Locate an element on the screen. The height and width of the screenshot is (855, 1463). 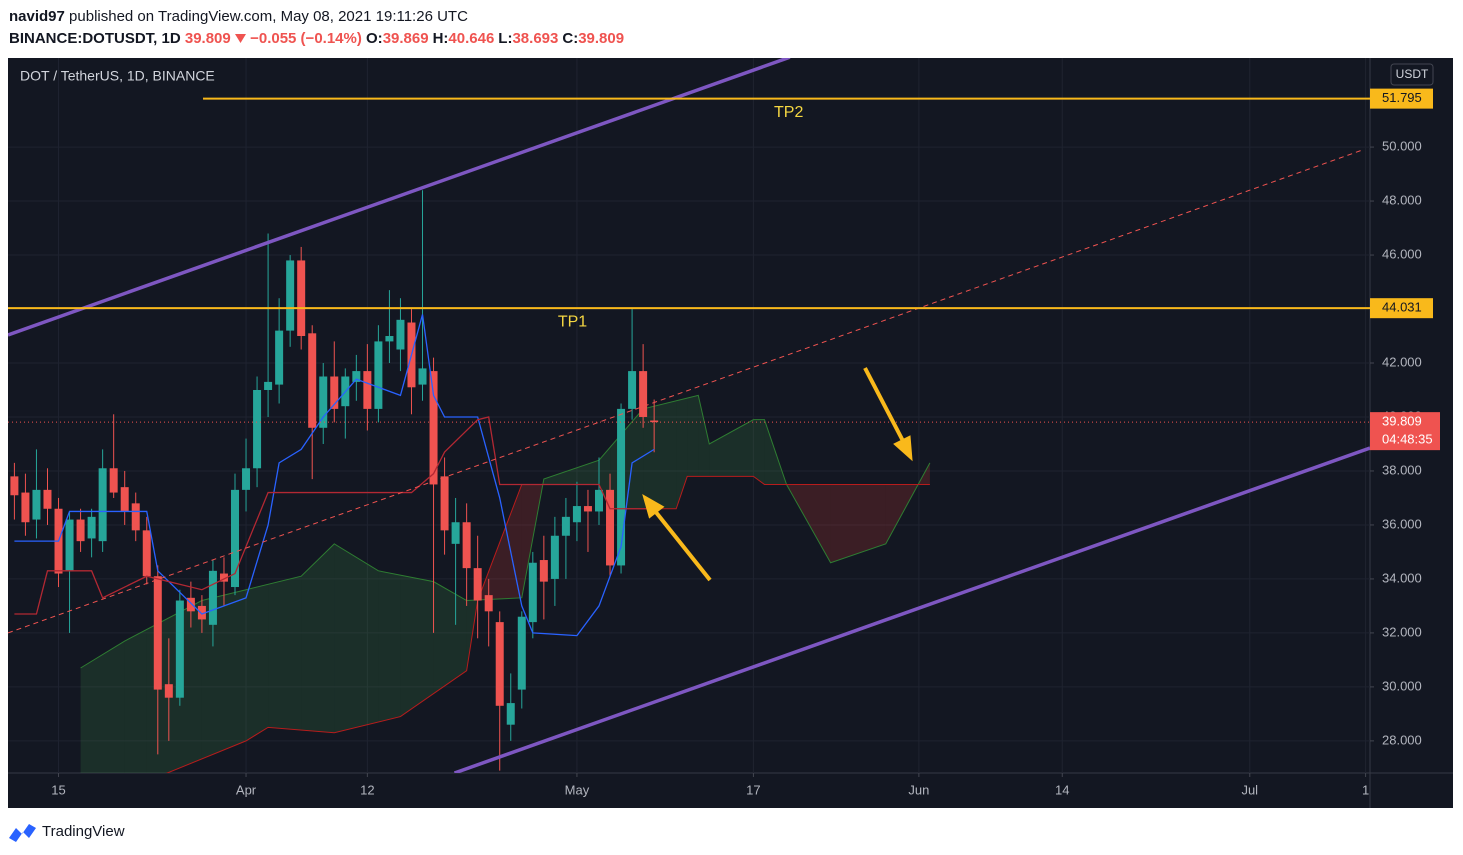
x-tick-label: 17 is located at coordinates (753, 789).